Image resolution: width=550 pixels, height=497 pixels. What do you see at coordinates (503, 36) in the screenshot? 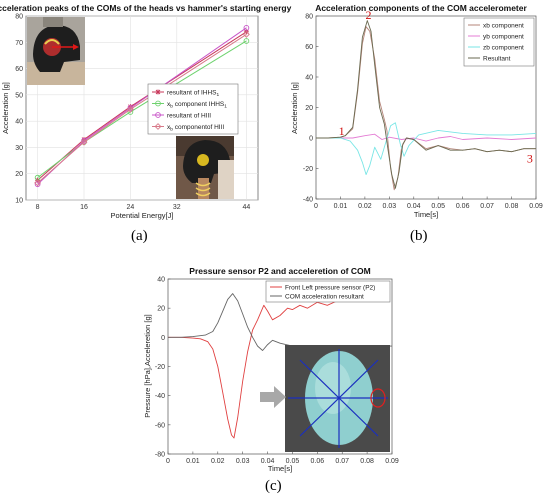
I see `chart-b-legend-entry: yb component` at bounding box center [503, 36].